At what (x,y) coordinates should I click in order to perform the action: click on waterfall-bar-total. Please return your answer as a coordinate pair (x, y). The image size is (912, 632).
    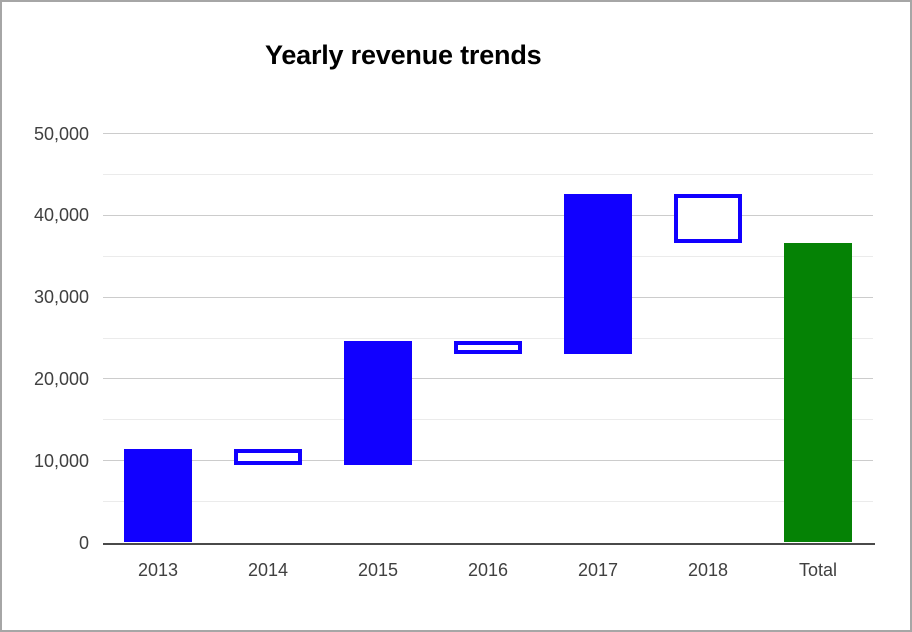
    Looking at the image, I should click on (818, 393).